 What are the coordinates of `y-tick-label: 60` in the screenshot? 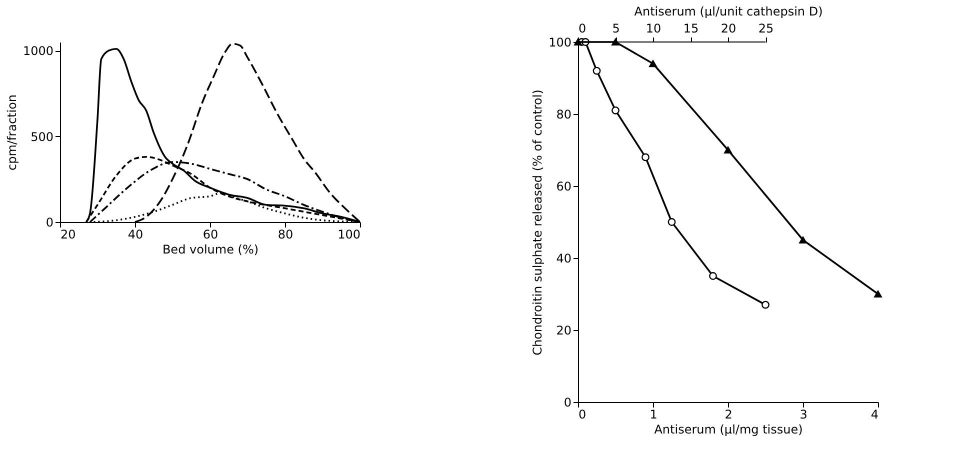 It's located at (564, 187).